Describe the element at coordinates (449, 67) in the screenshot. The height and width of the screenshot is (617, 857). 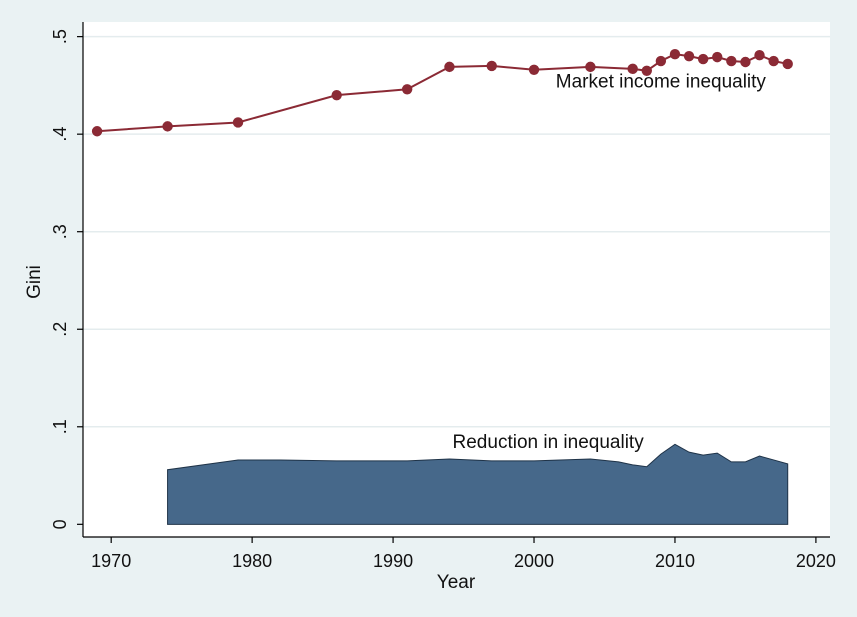
I see `market-point-1994` at that location.